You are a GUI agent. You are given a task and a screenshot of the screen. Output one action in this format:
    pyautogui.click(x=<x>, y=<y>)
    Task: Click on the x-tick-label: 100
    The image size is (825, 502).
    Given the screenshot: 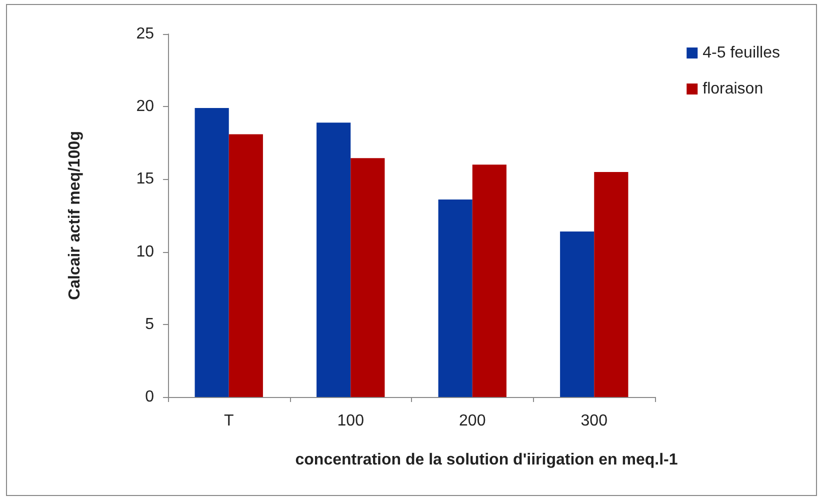 What is the action you would take?
    pyautogui.click(x=350, y=421)
    